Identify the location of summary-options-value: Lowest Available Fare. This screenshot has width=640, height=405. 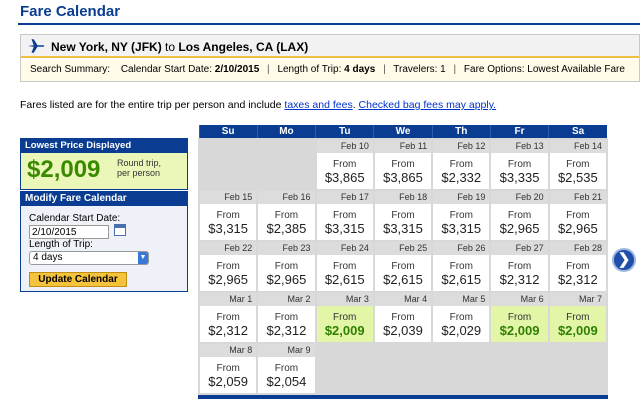
(576, 69).